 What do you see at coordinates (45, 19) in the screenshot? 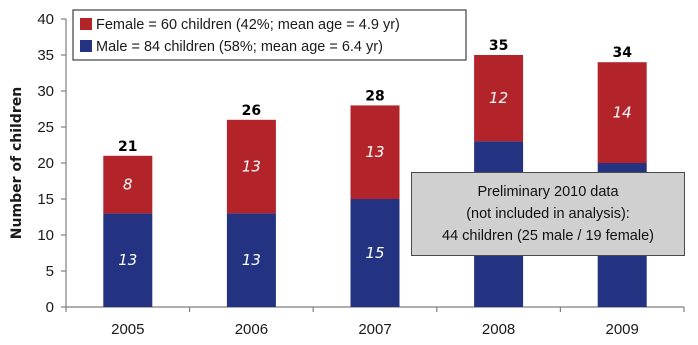
I see `y-tick-label: 40` at bounding box center [45, 19].